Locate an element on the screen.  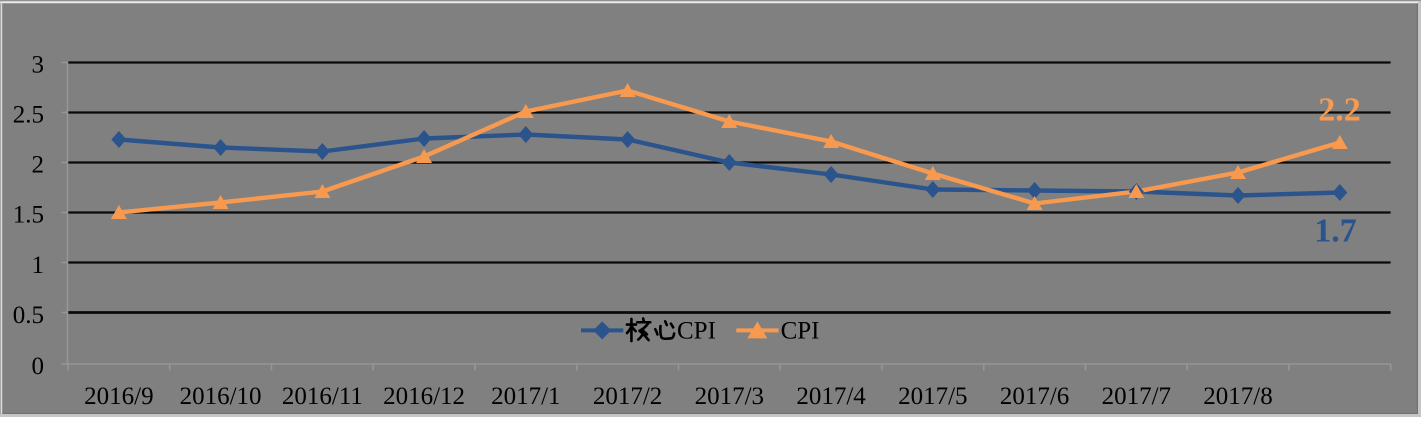
svg-text: 2017/7 is located at coordinates (1136, 396).